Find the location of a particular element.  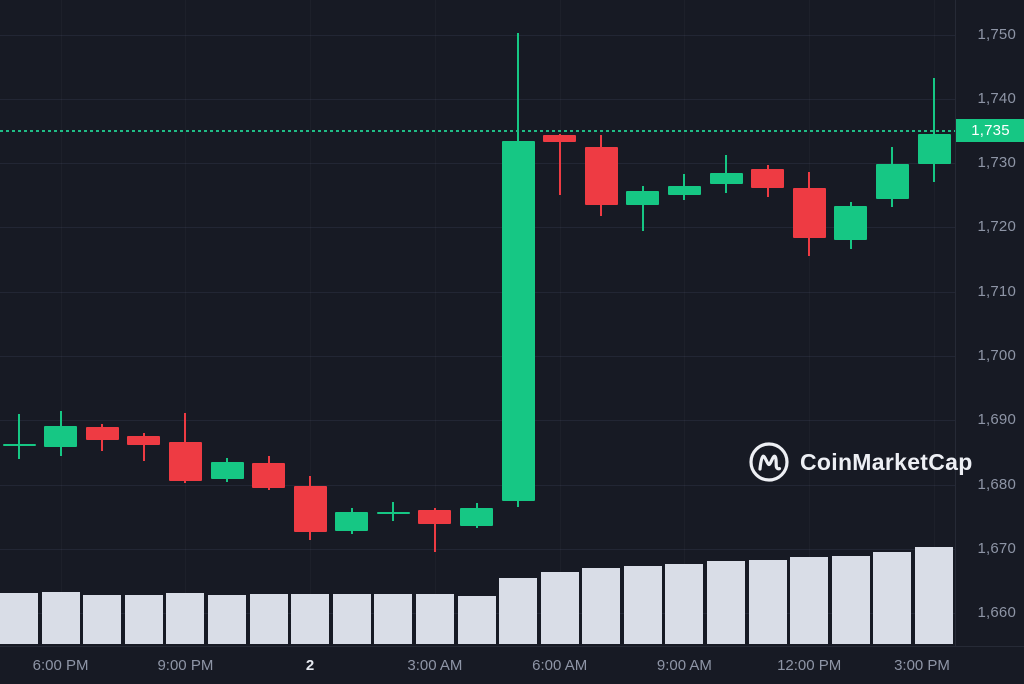

price-tick-label: 1,670 is located at coordinates (996, 548).